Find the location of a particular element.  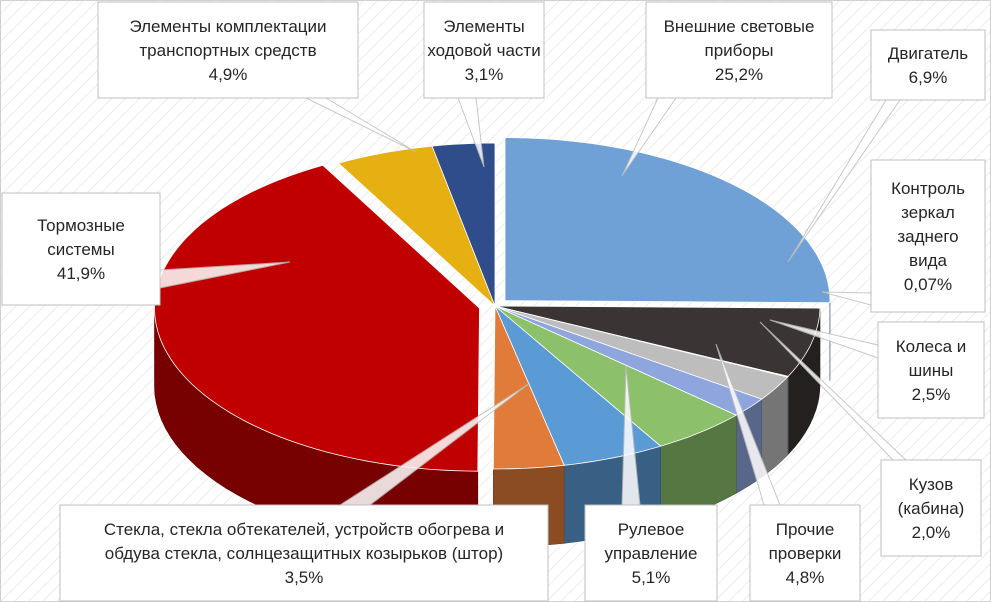

callout: Кузов (кабина) 2,0% is located at coordinates (870, 439).